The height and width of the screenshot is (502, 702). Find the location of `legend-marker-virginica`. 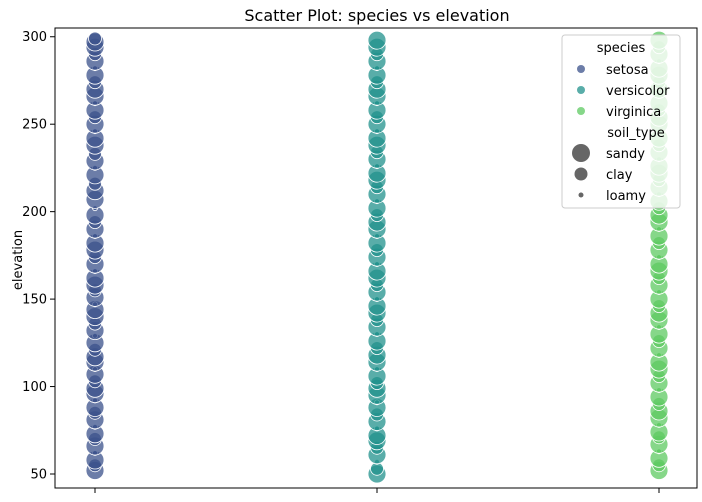

legend-marker-virginica is located at coordinates (581, 111).